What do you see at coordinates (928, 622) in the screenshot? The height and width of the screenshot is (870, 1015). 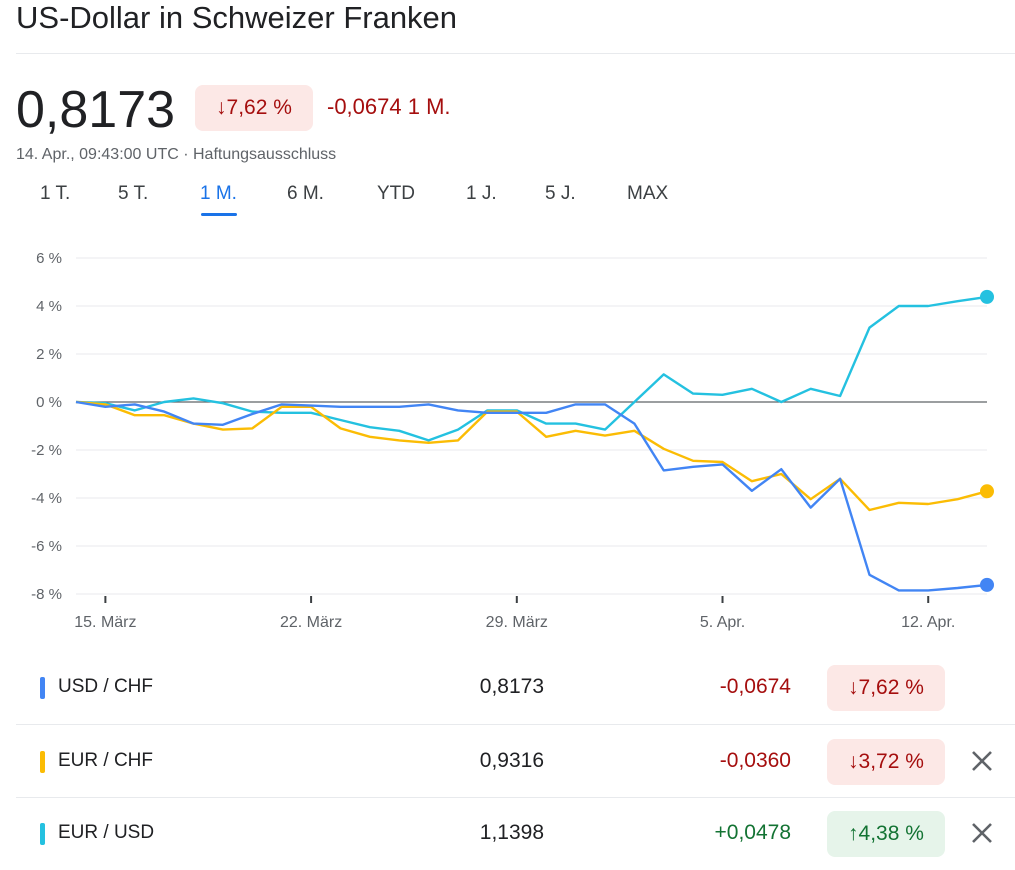 I see `x-tick-label: 12. Apr.` at bounding box center [928, 622].